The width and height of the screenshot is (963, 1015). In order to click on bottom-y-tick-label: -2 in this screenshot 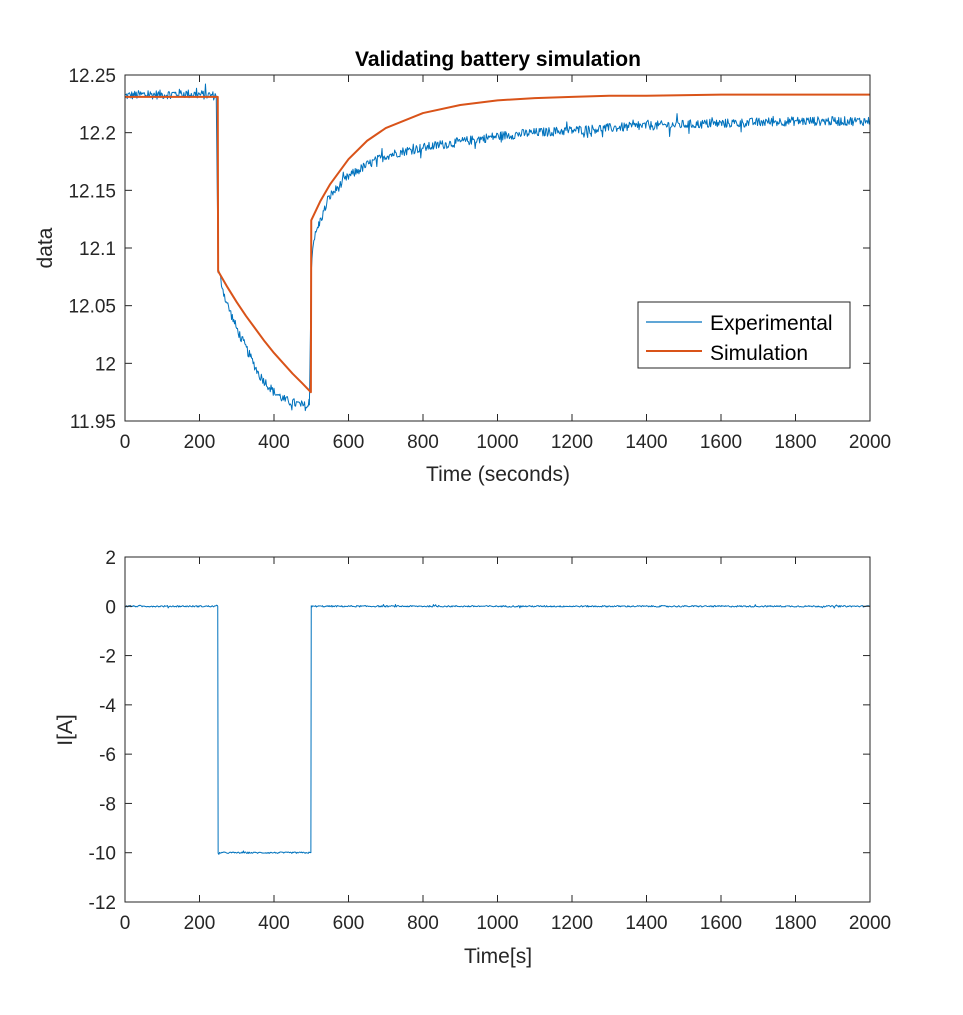, I will do `click(107, 657)`.